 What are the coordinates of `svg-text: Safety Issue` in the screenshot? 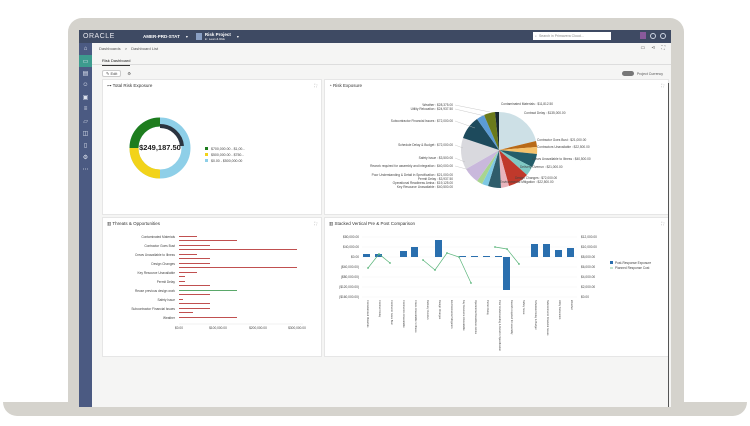 It's located at (166, 300).